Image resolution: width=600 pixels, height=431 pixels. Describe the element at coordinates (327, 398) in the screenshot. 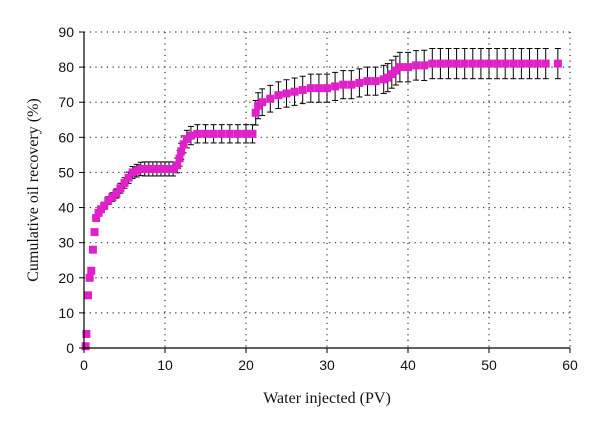

I see `x-axis-title: Water injected (PV)` at that location.